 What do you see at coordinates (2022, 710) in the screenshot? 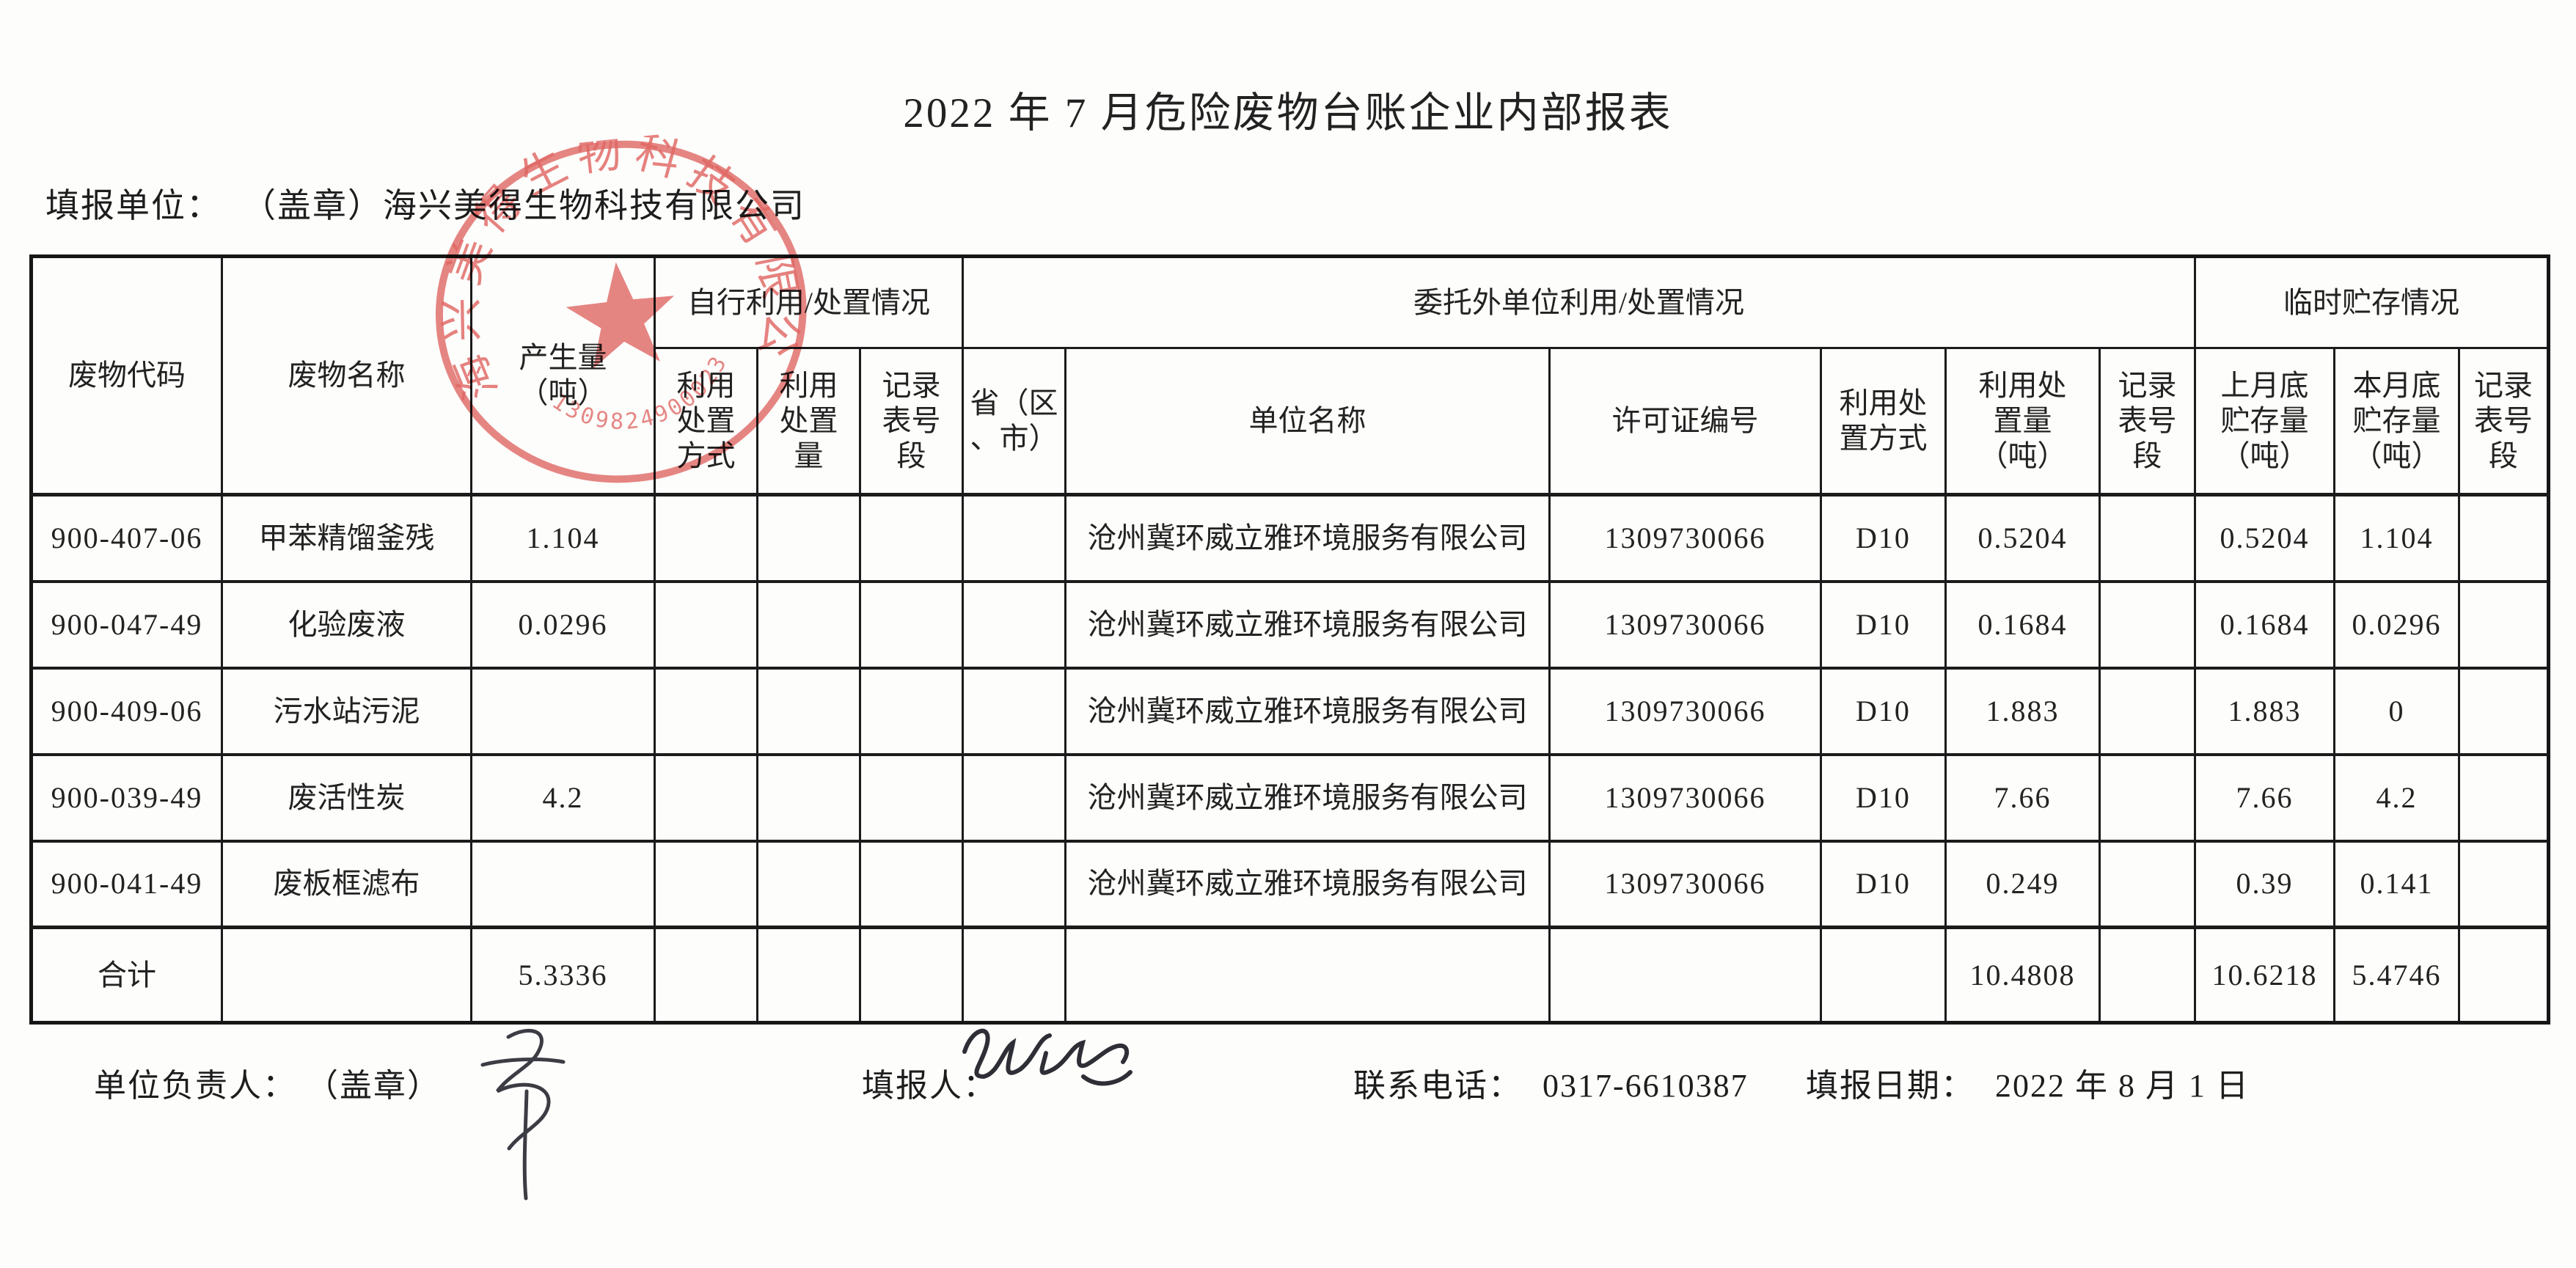
I see `cell-amount: 1.883` at bounding box center [2022, 710].